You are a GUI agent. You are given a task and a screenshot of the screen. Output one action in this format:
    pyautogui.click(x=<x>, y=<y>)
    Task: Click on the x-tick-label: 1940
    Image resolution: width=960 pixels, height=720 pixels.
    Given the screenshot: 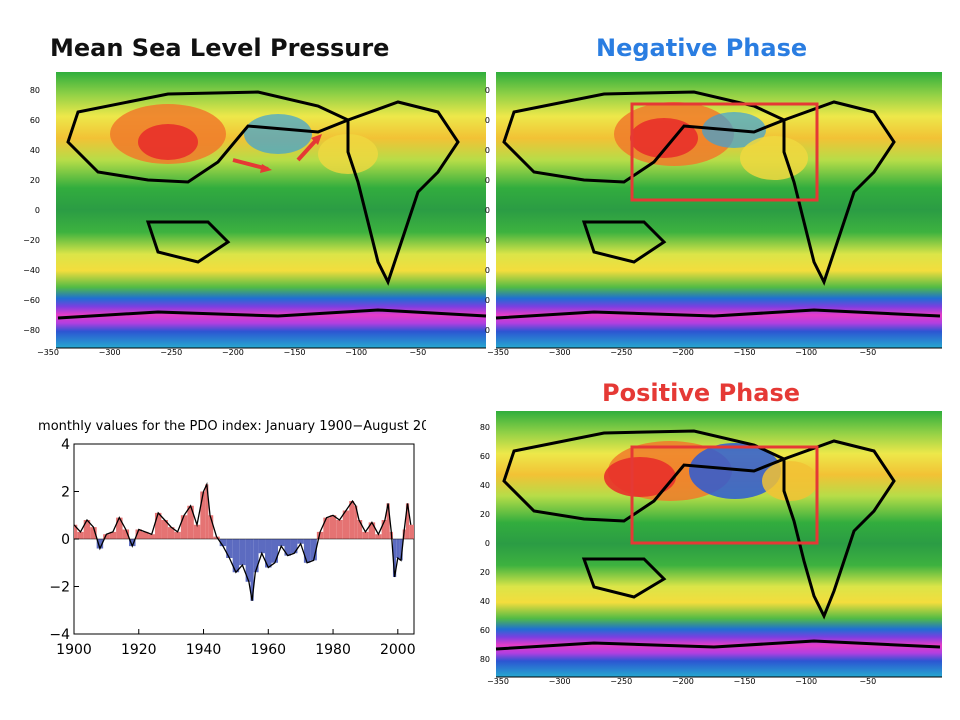 What is the action you would take?
    pyautogui.click(x=204, y=650)
    